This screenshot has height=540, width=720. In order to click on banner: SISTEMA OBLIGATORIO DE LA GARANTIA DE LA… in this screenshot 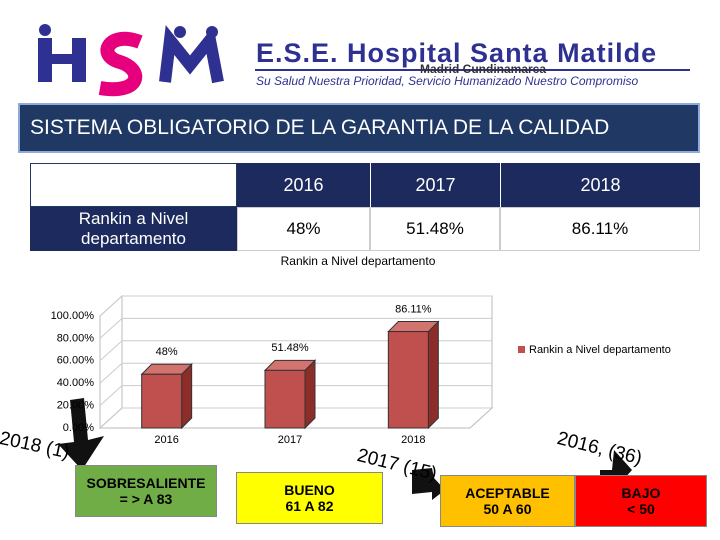, I will do `click(359, 128)`.